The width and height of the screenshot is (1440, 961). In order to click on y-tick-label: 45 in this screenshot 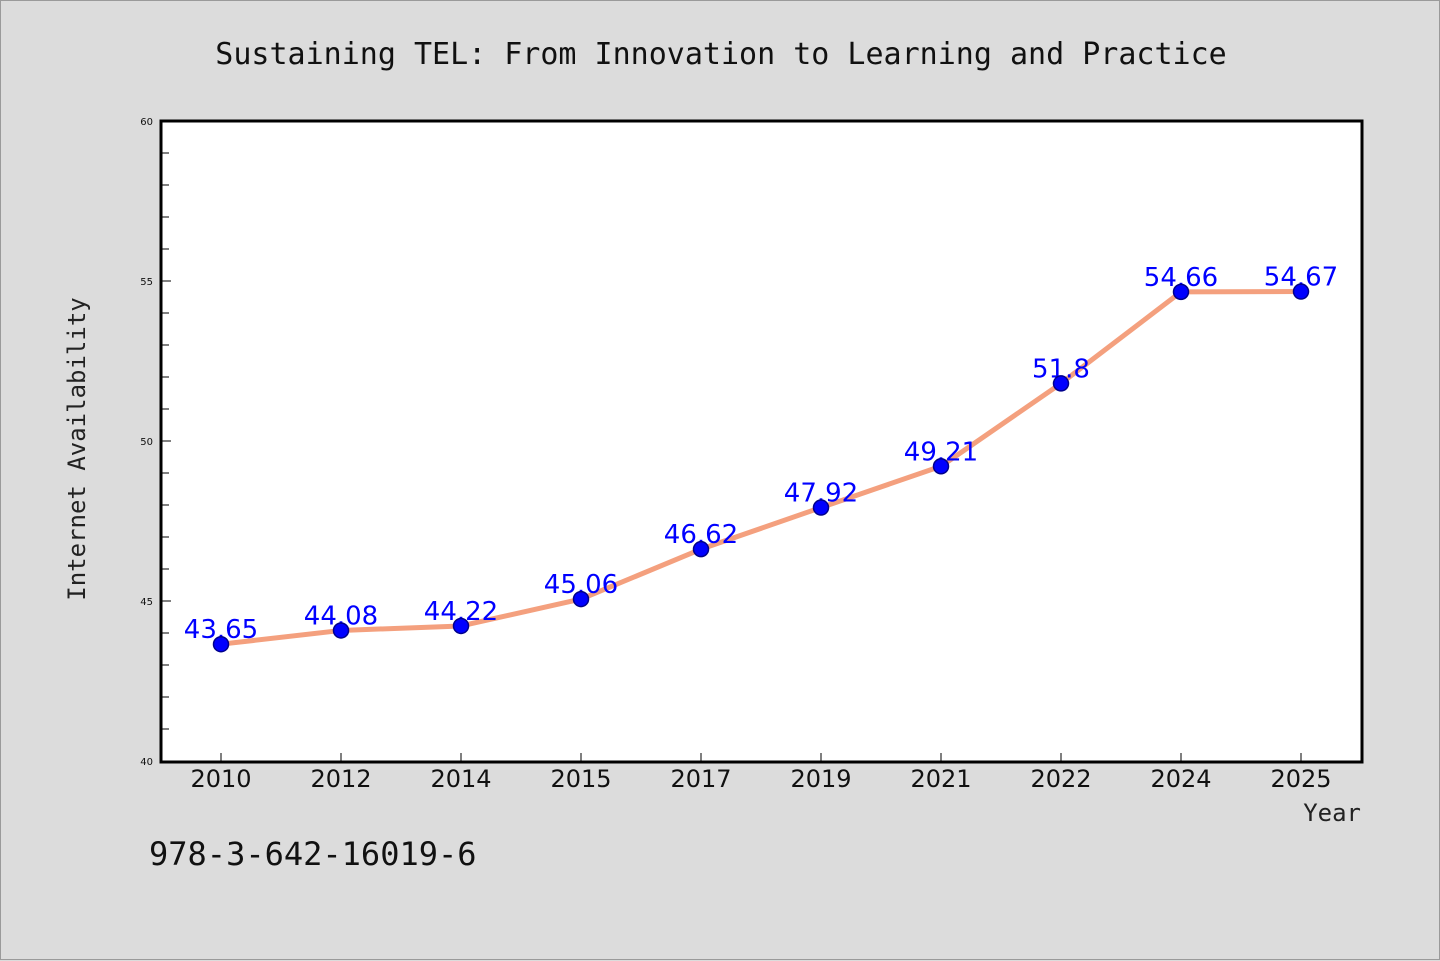, I will do `click(146, 602)`.